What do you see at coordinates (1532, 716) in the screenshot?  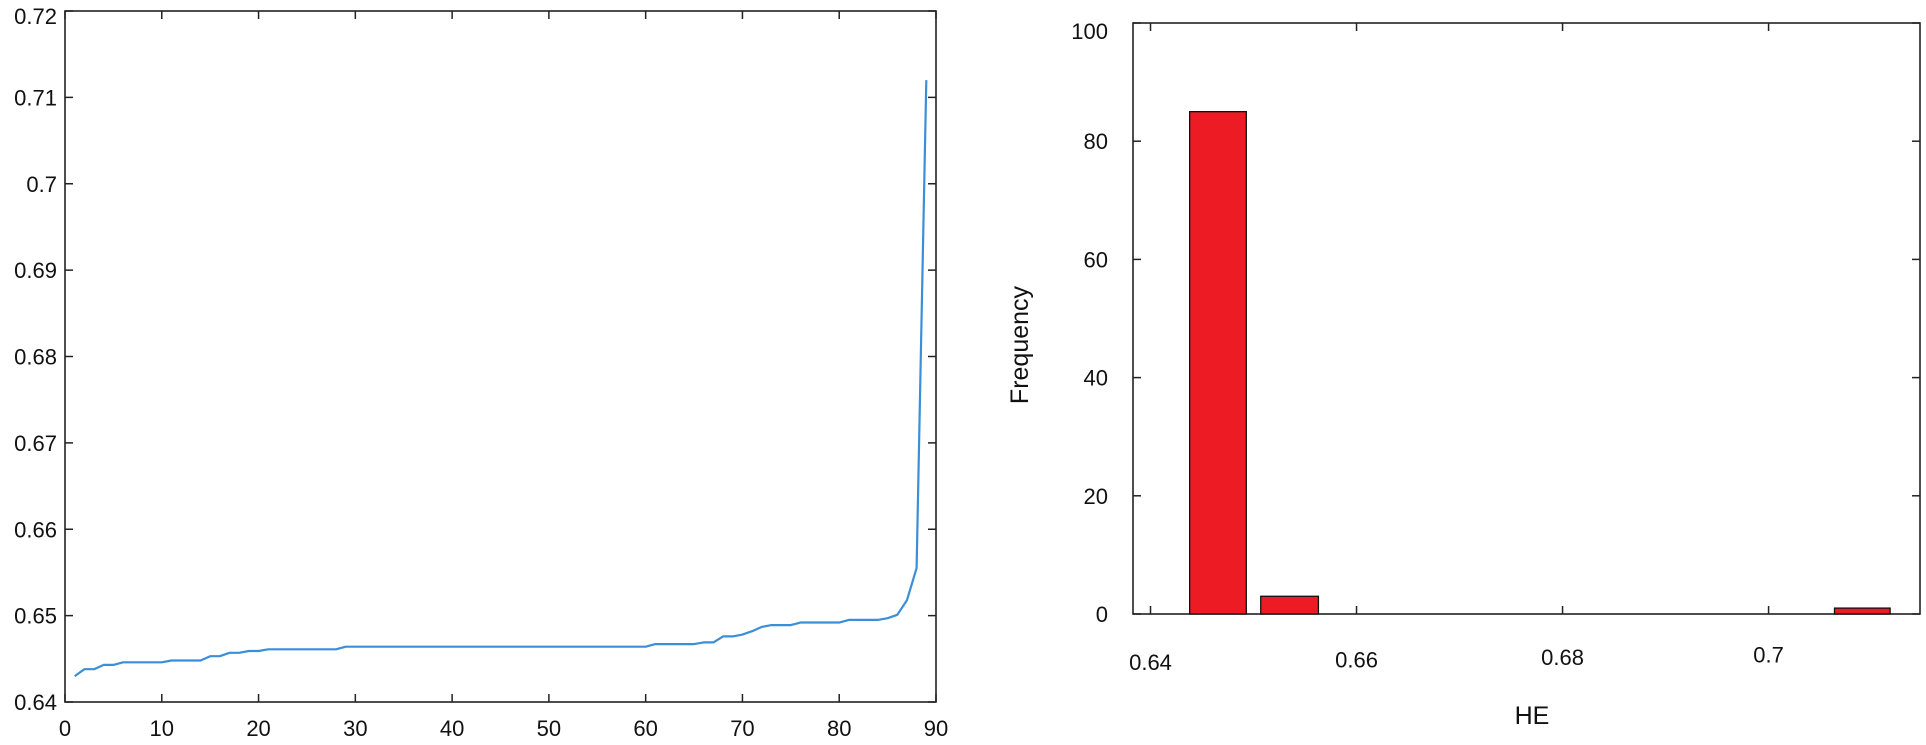 I see `x-axis-title: HE` at bounding box center [1532, 716].